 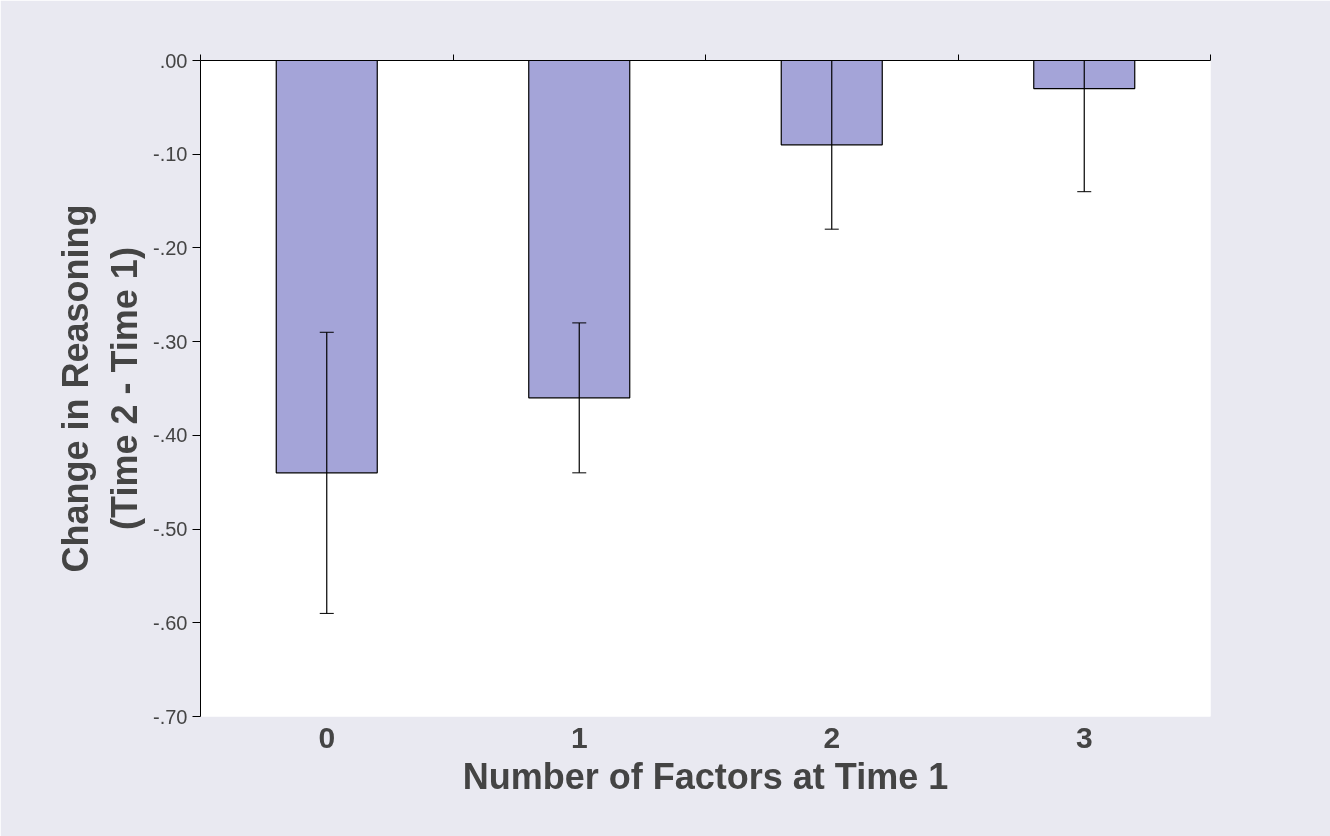 What do you see at coordinates (170, 247) in the screenshot?
I see `y-tick-label: -.20` at bounding box center [170, 247].